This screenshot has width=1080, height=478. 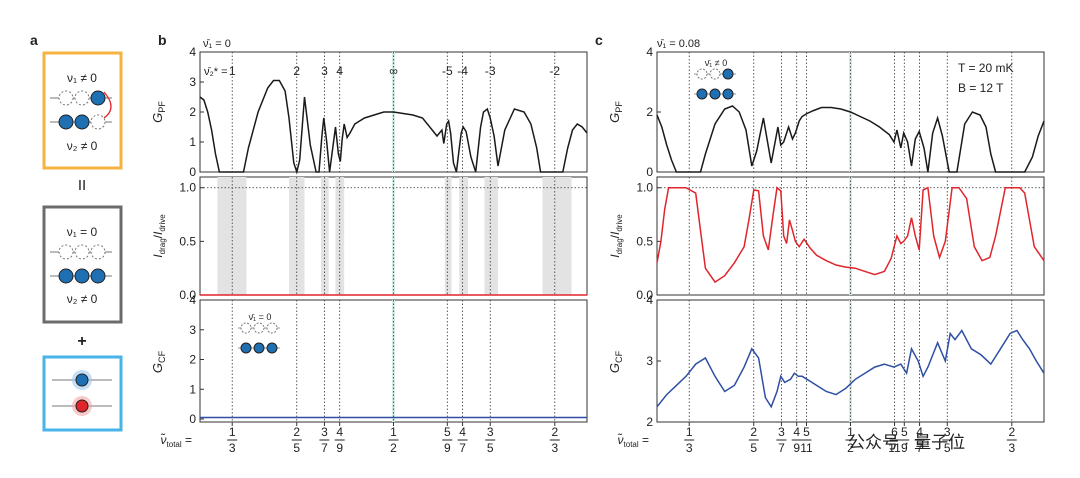 I want to click on nu2-star-value: -4, so click(x=462, y=71).